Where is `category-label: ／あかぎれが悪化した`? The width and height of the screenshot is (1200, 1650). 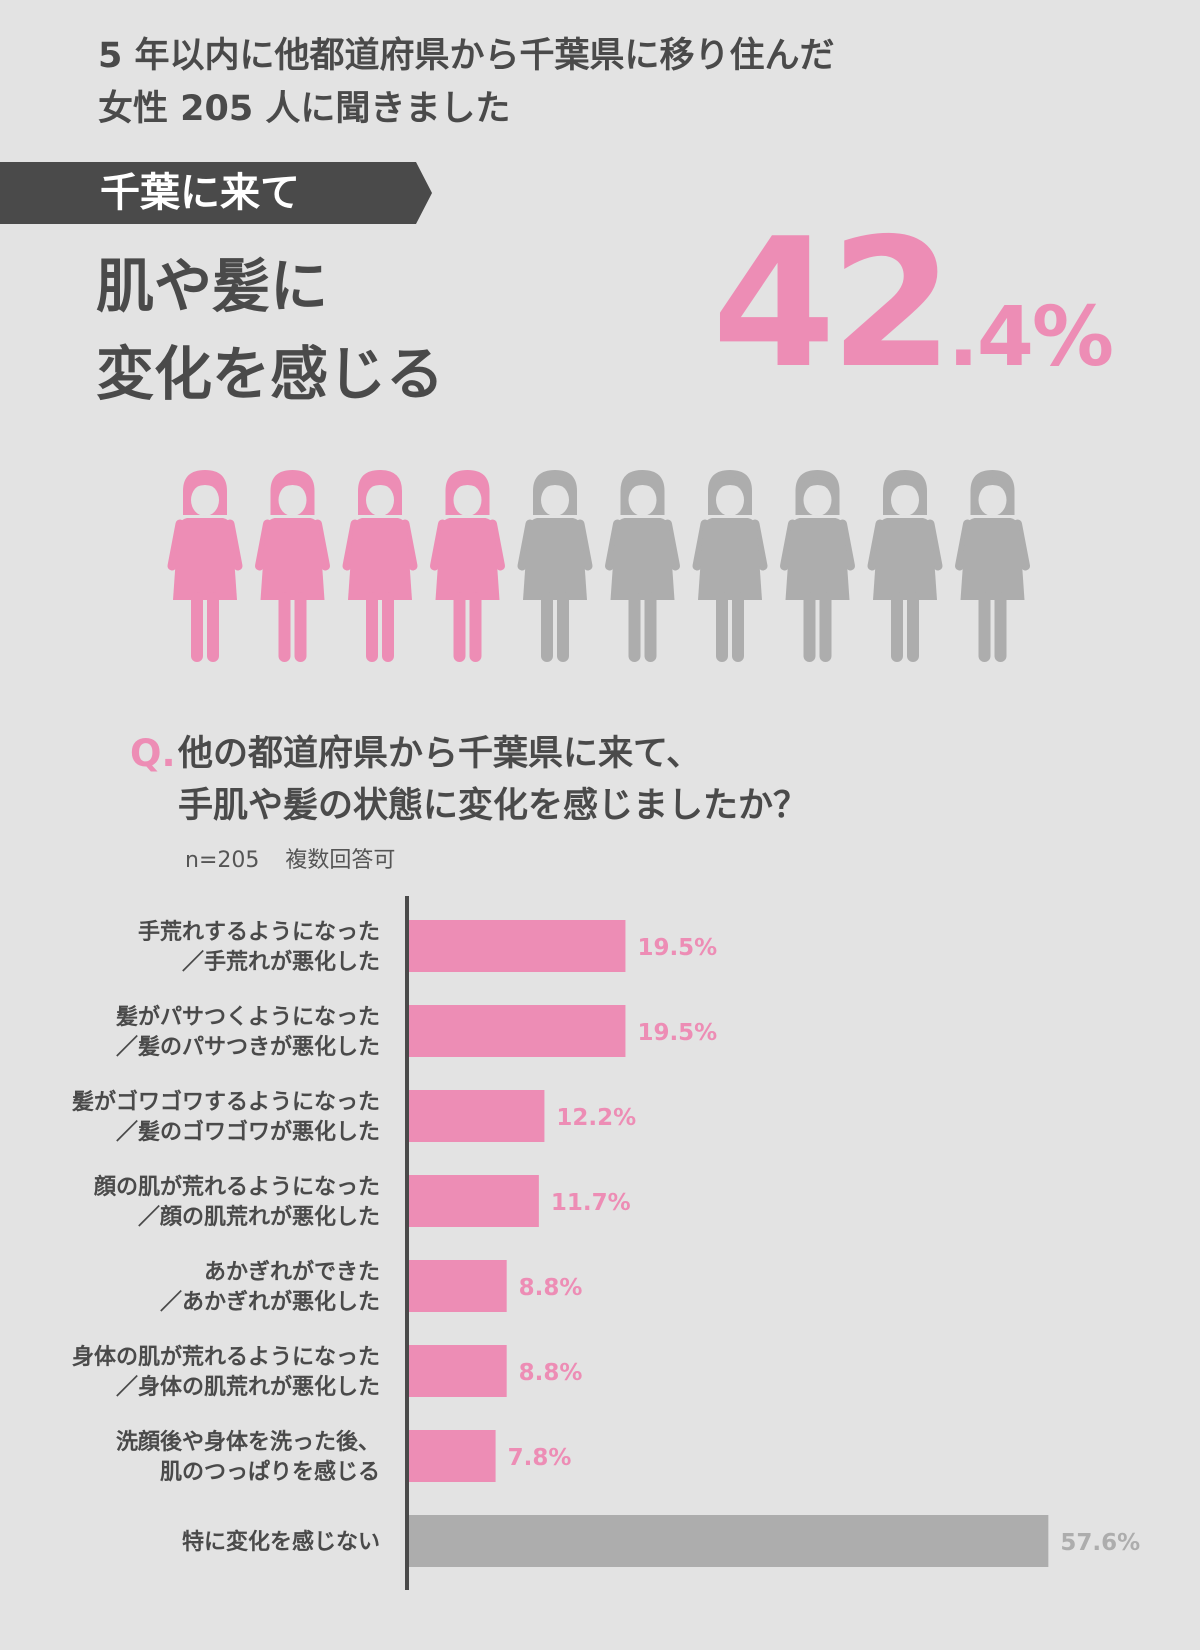
category-label: ／あかぎれが悪化した is located at coordinates (270, 1302).